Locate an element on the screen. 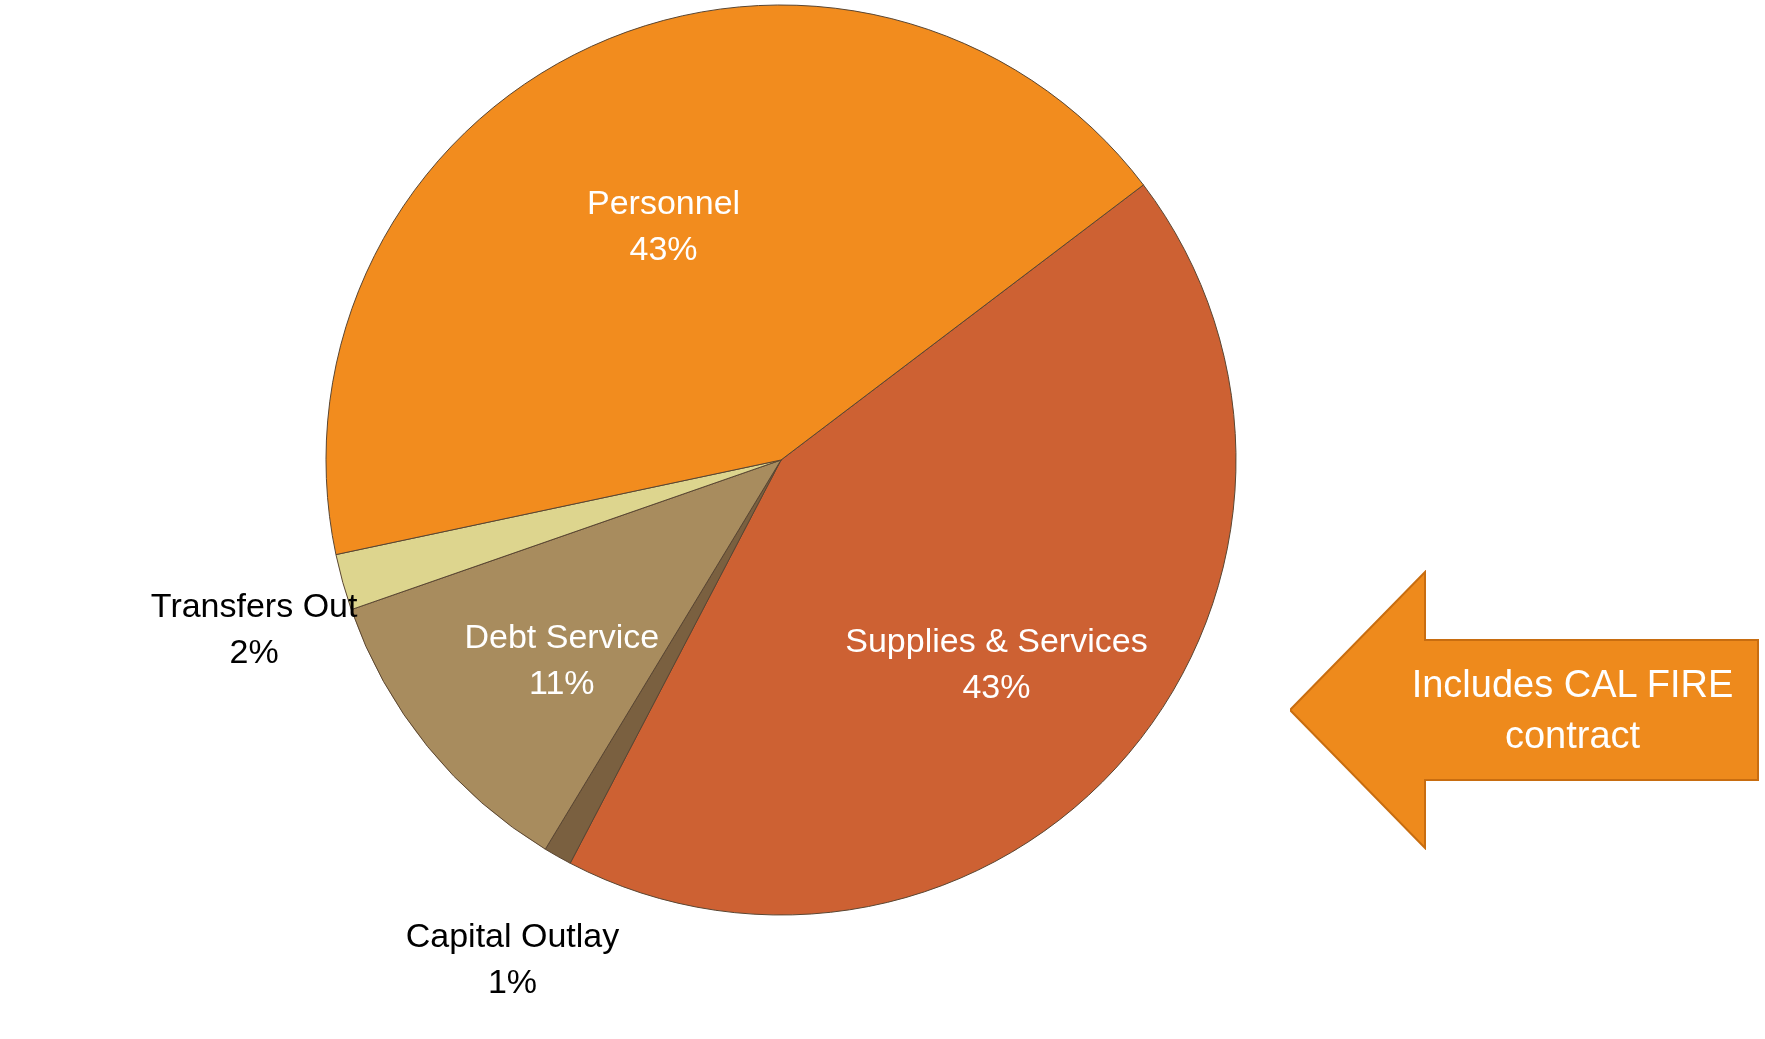  text: Includes CAL FIRE contract is located at coordinates (1572, 709).